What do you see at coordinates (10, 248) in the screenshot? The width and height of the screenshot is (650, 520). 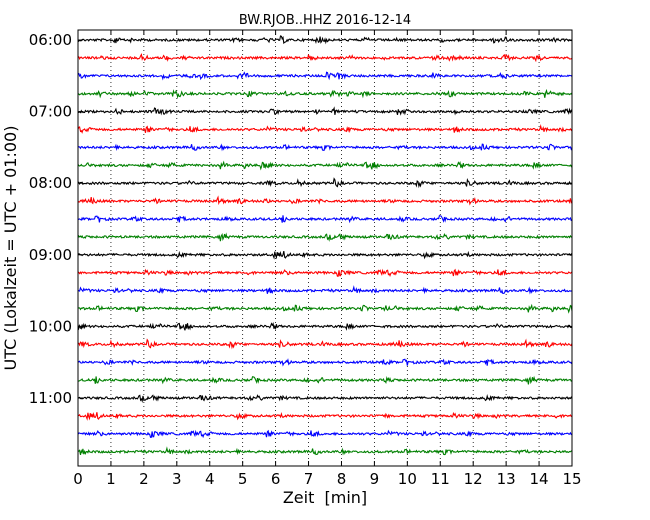 I see `y-axis-label: UTC (Lokalzeit = UTC + 01:00)` at bounding box center [10, 248].